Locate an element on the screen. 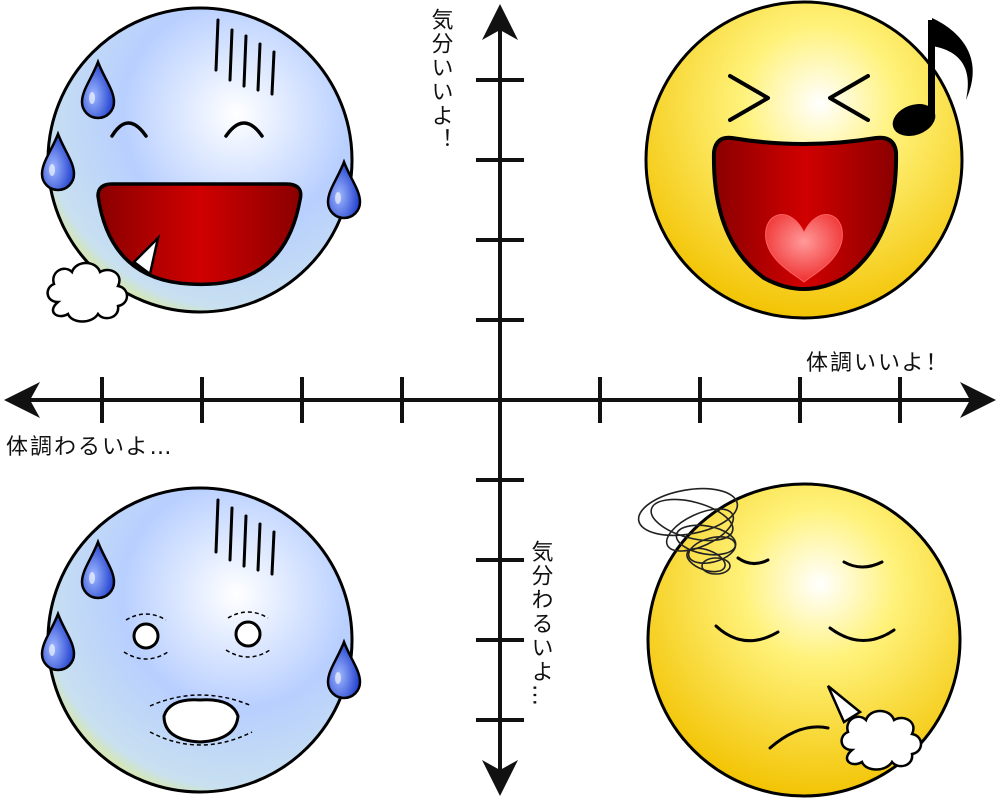  closed-eye-right is located at coordinates (862, 634).